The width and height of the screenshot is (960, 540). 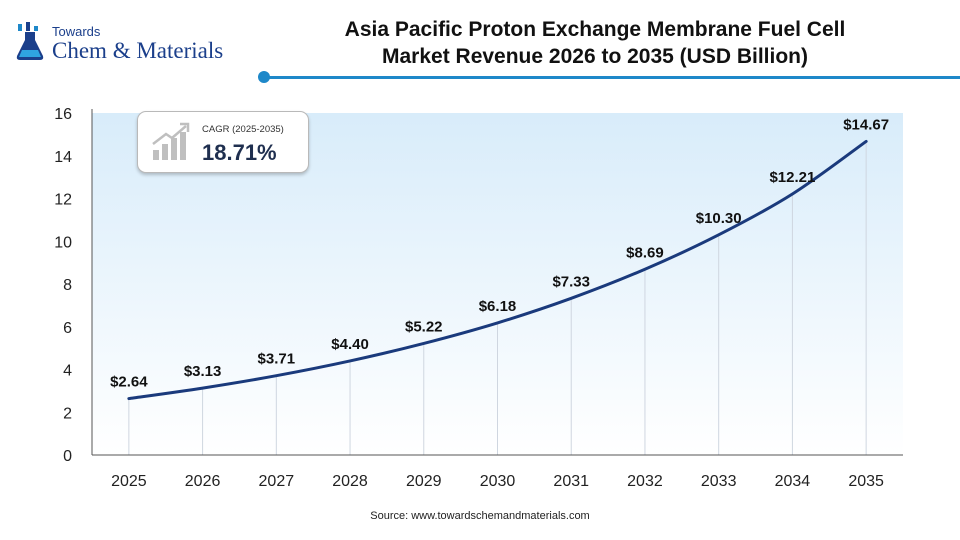 What do you see at coordinates (277, 481) in the screenshot?
I see `x-tick-label: 2027` at bounding box center [277, 481].